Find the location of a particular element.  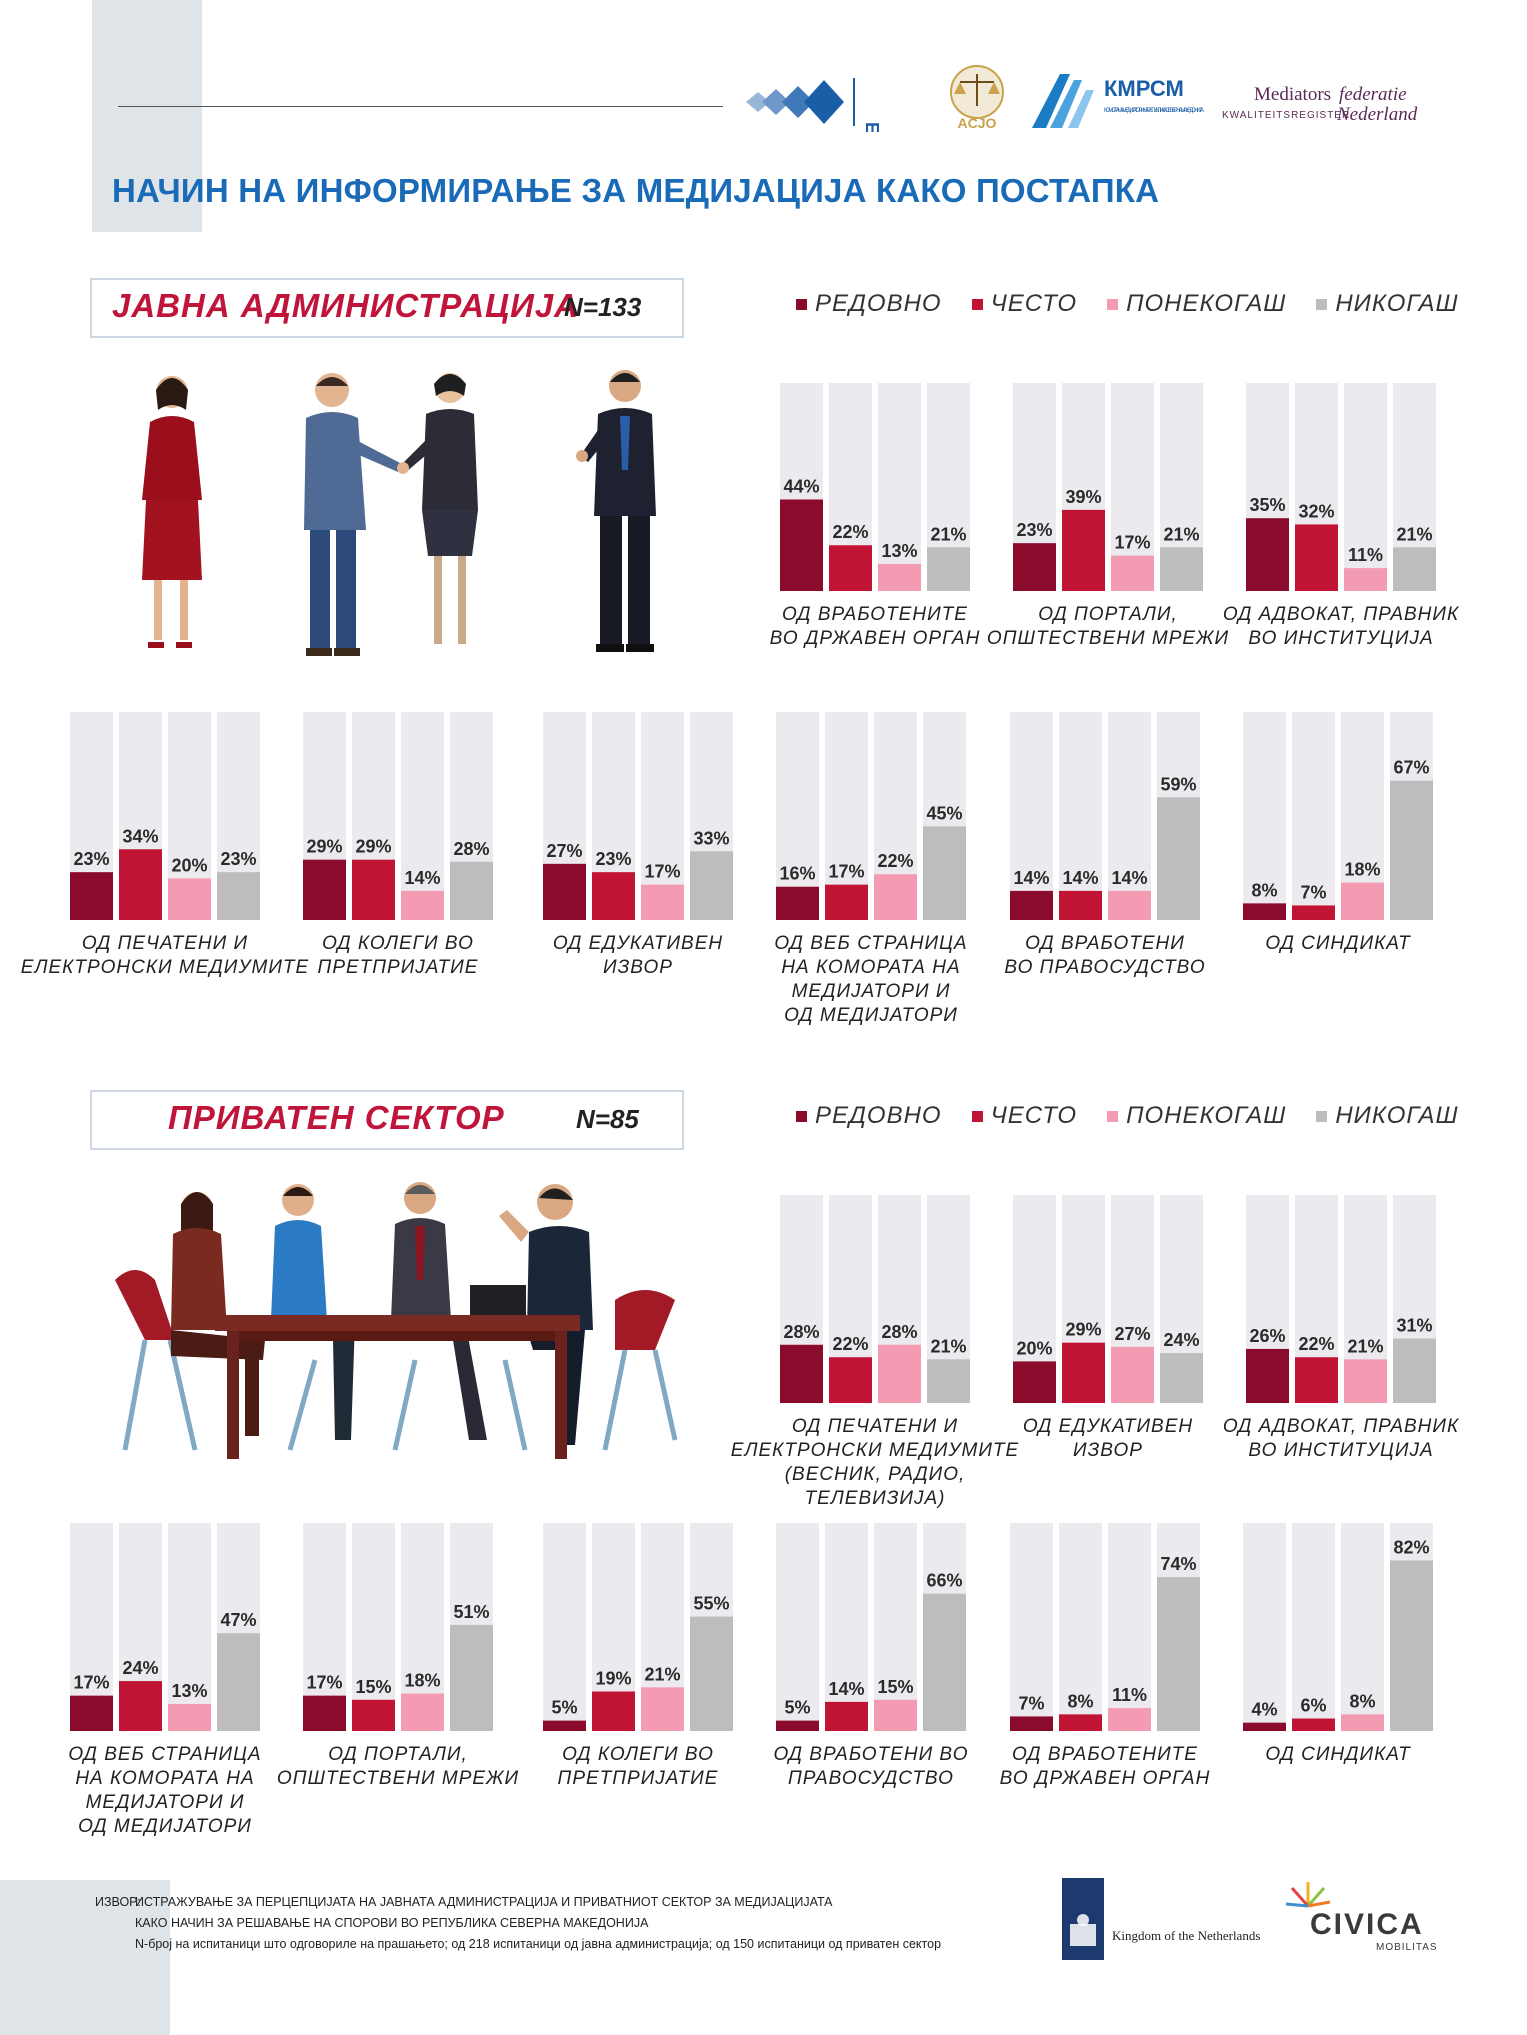

data-label: 7% is located at coordinates (1031, 1703).